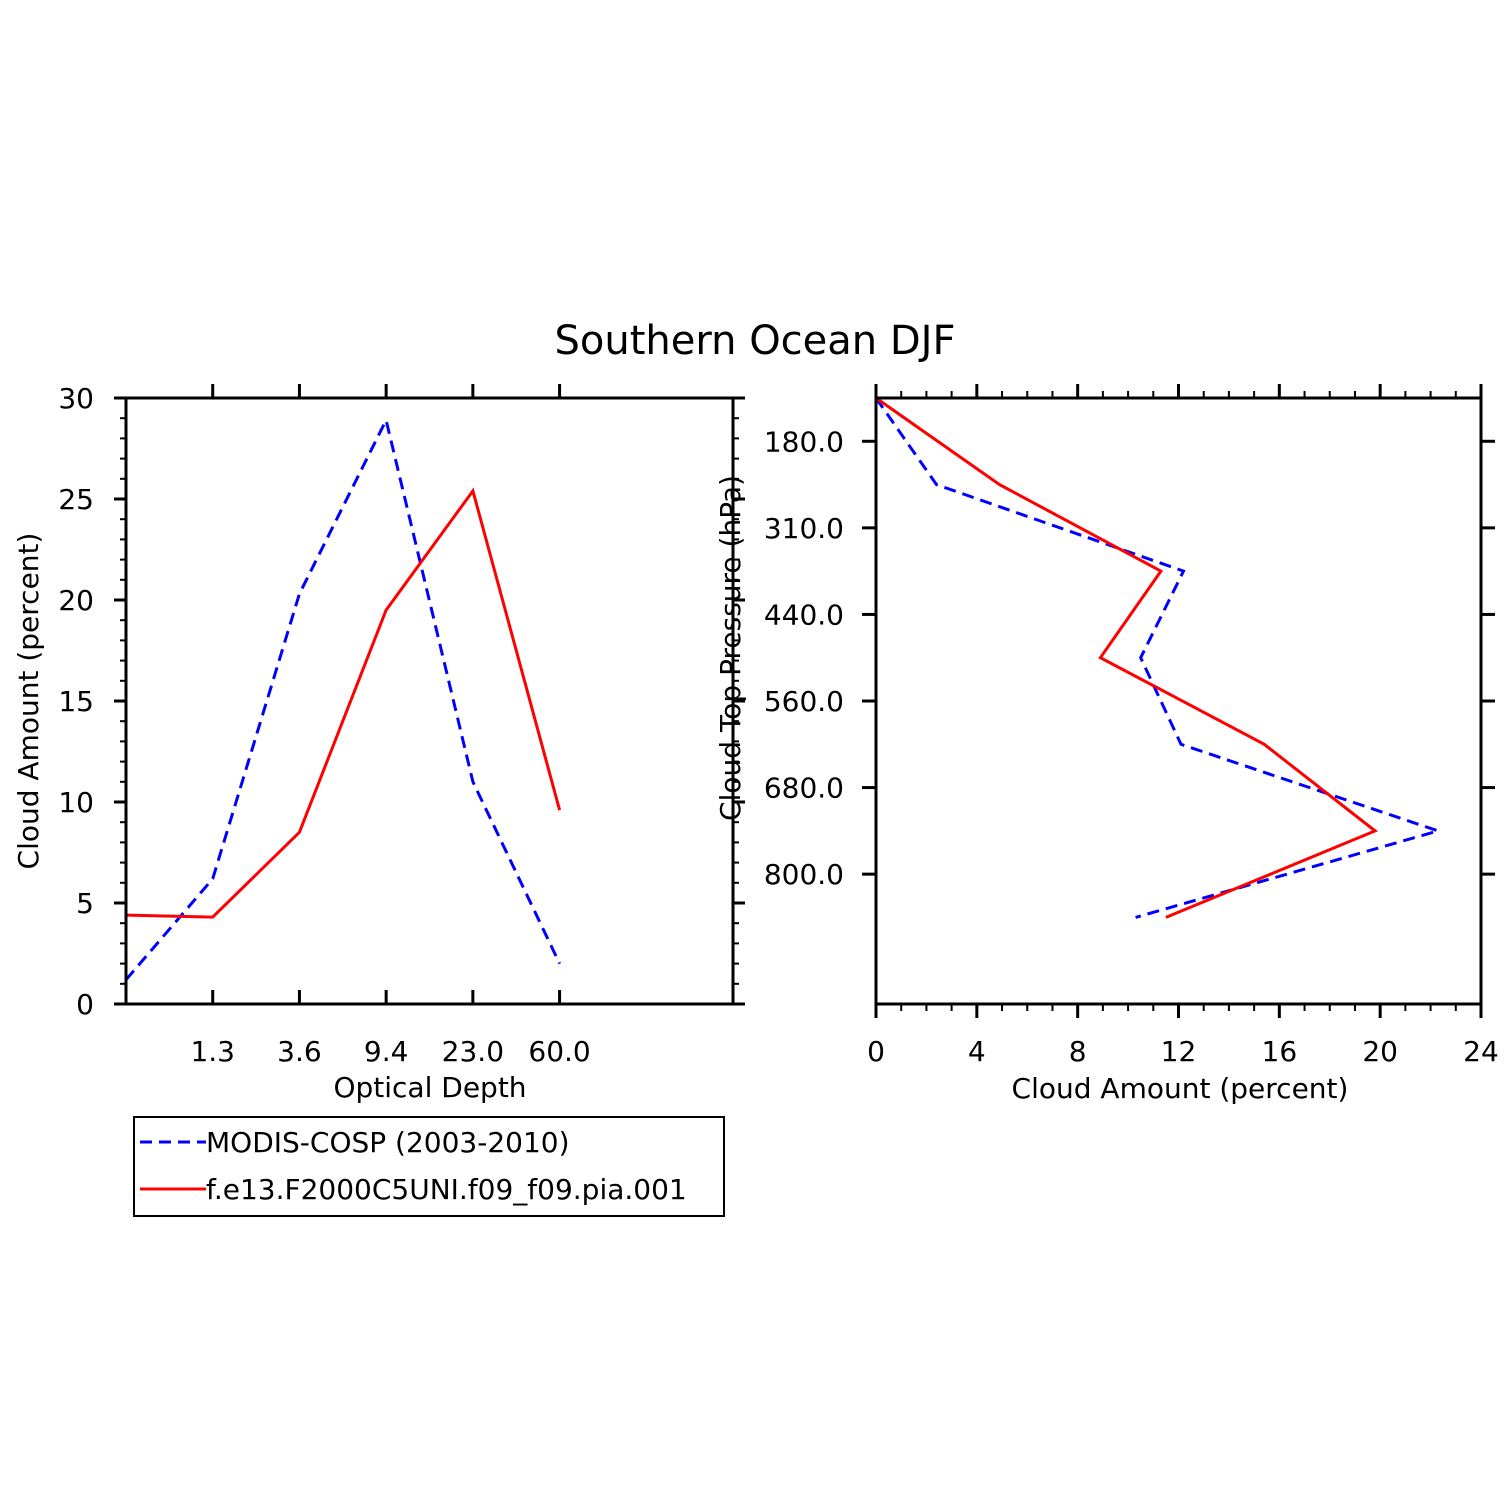 Image resolution: width=1510 pixels, height=1510 pixels. What do you see at coordinates (804, 701) in the screenshot?
I see `right-y-tick-label: 560.0` at bounding box center [804, 701].